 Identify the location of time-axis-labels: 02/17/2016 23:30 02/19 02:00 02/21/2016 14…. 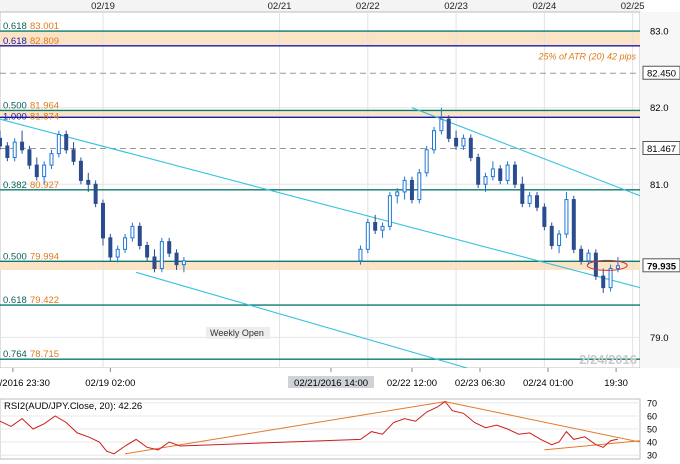
(314, 378).